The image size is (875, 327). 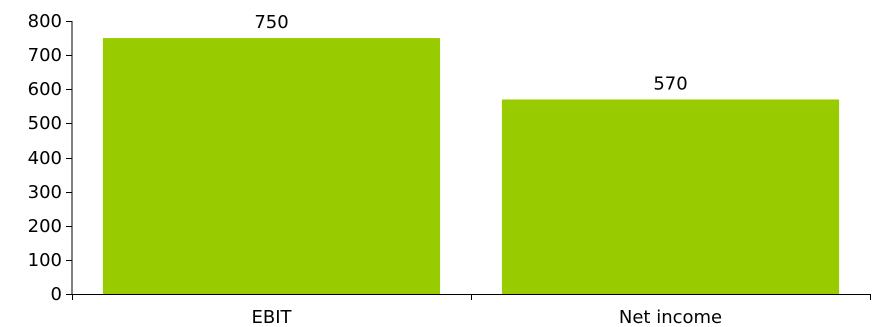 I want to click on y-tick-label: 400, so click(x=45, y=158).